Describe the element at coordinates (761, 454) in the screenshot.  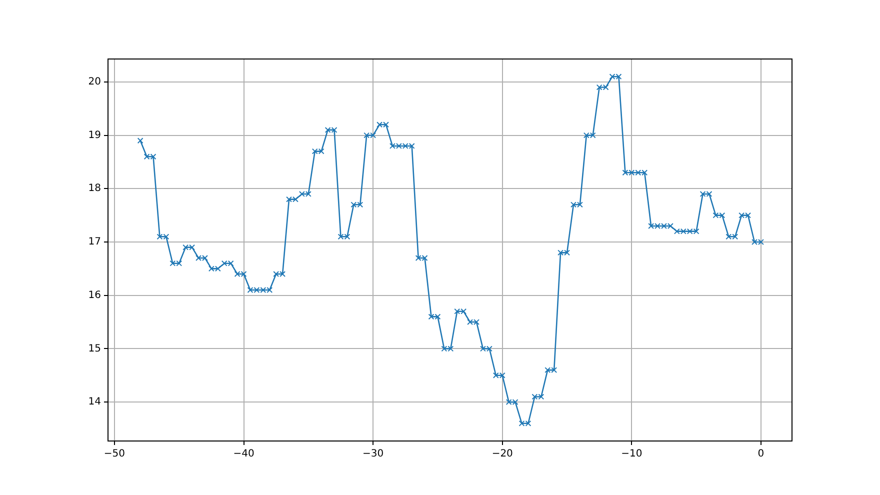
I see `x-tick-label: 0` at that location.